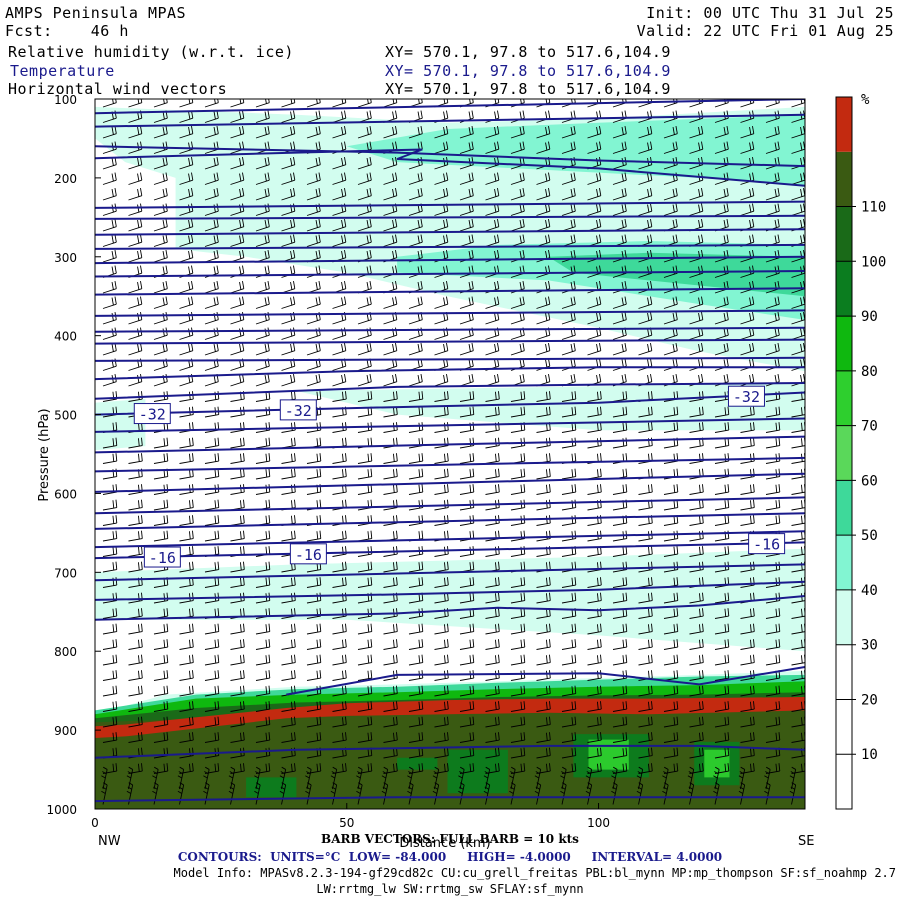 This screenshot has height=900, width=900. What do you see at coordinates (869, 481) in the screenshot?
I see `colorbar-label: 60` at bounding box center [869, 481].